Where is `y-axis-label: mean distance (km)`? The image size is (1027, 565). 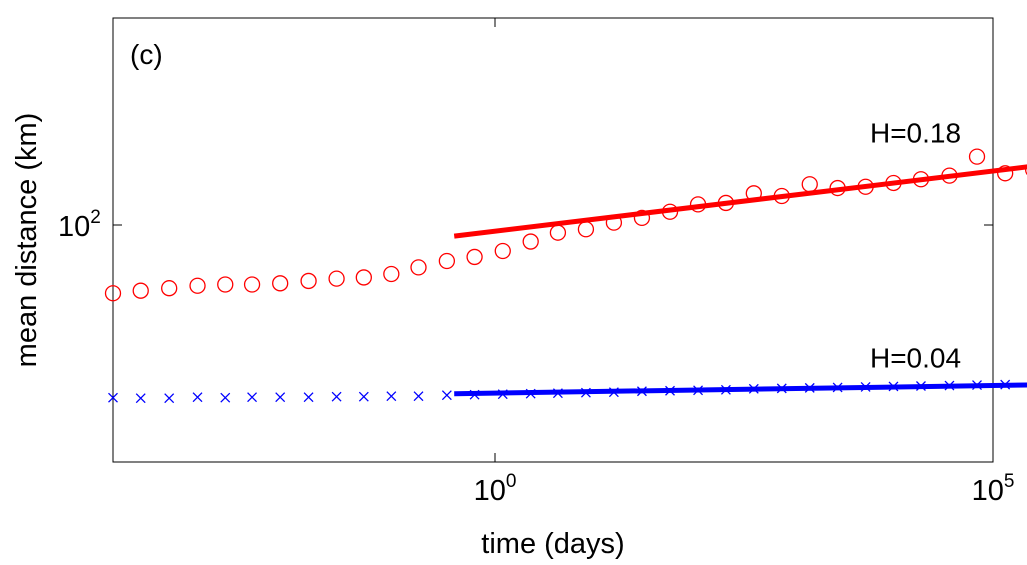
y-axis-label: mean distance (km) is located at coordinates (27, 240).